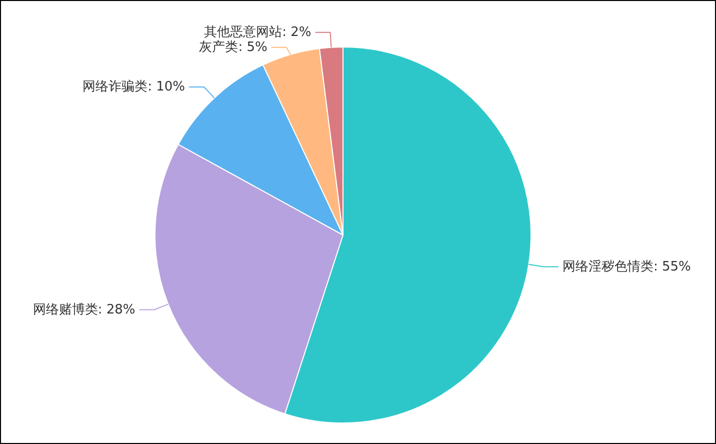  I want to click on data-label: : 10%, so click(167, 87).